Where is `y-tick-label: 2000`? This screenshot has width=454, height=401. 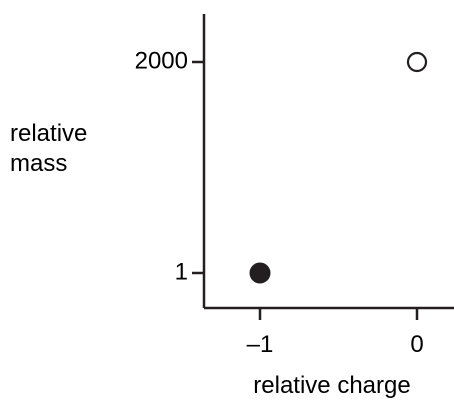
y-tick-label: 2000 is located at coordinates (161, 60).